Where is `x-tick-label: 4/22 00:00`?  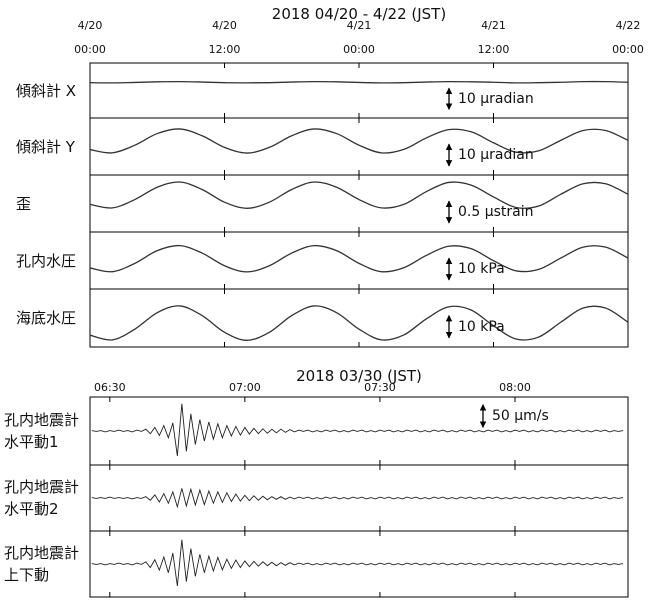
x-tick-label: 4/22 00:00 is located at coordinates (628, 37).